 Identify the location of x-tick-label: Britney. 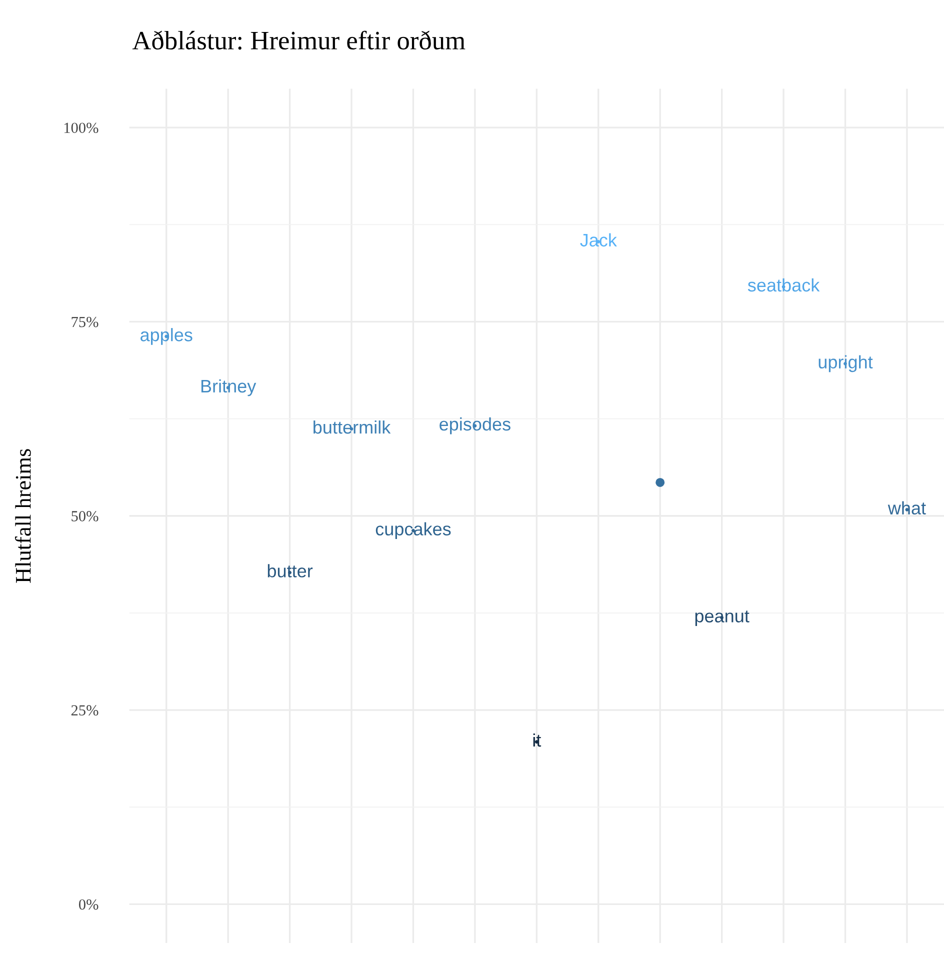
(228, 387).